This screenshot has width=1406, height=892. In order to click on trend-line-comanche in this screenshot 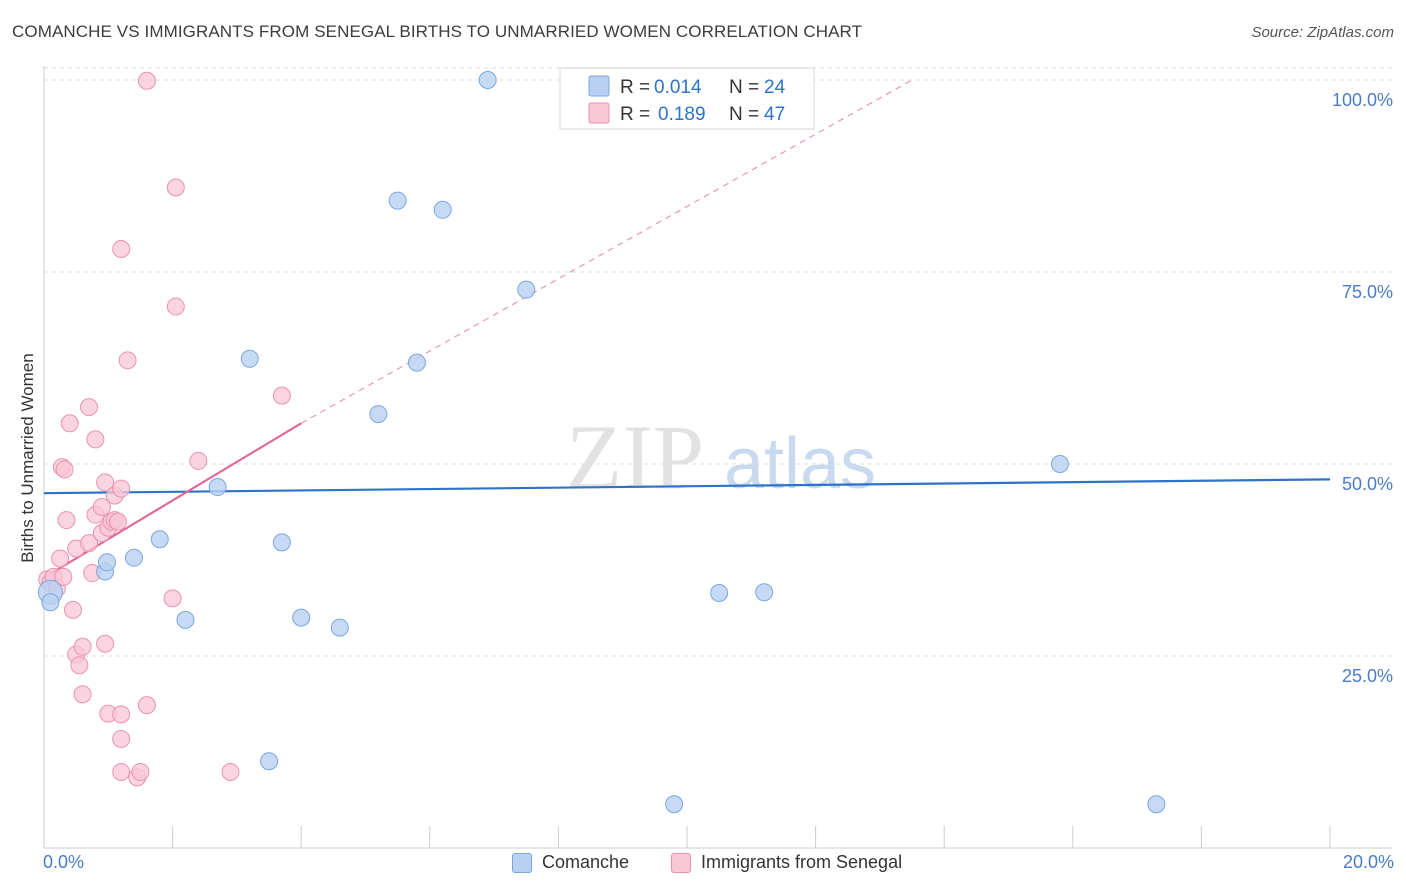, I will do `click(687, 486)`.